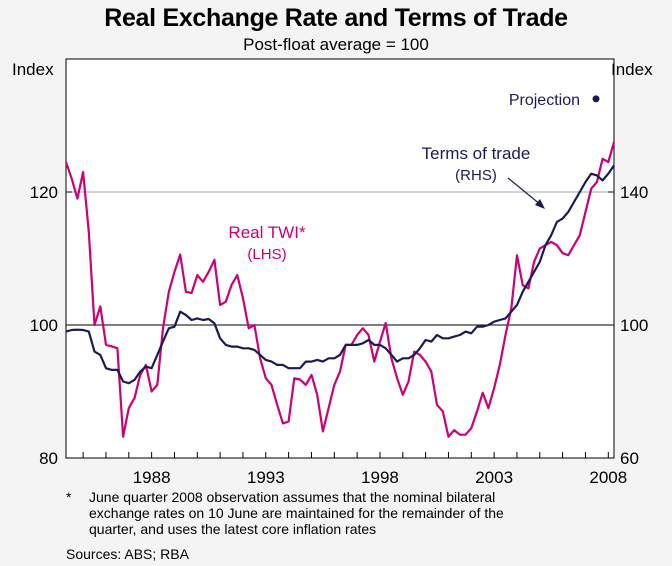 The image size is (672, 566). I want to click on x-tick-label: 1988, so click(152, 477).